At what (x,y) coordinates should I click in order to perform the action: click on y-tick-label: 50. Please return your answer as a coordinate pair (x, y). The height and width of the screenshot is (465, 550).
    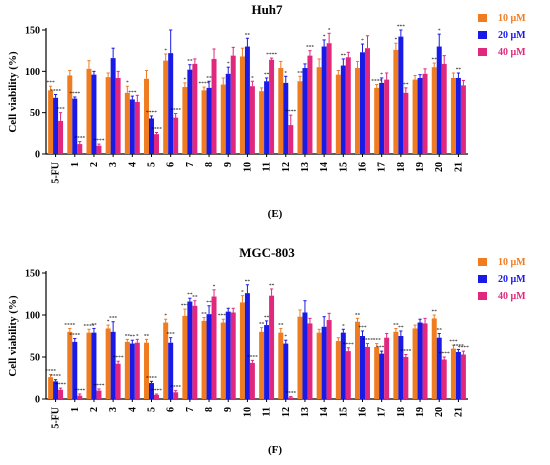
    Looking at the image, I should click on (35, 113).